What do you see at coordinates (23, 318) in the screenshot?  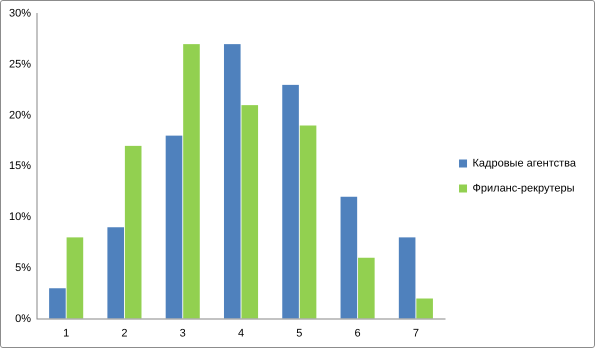 I see `y-tick-label: 0%` at bounding box center [23, 318].